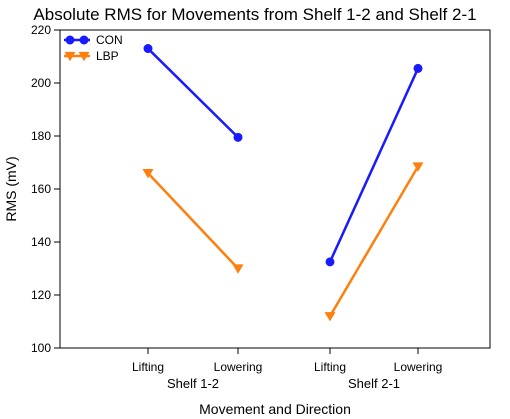 The width and height of the screenshot is (510, 419). I want to click on legend-label: LBP, so click(107, 56).